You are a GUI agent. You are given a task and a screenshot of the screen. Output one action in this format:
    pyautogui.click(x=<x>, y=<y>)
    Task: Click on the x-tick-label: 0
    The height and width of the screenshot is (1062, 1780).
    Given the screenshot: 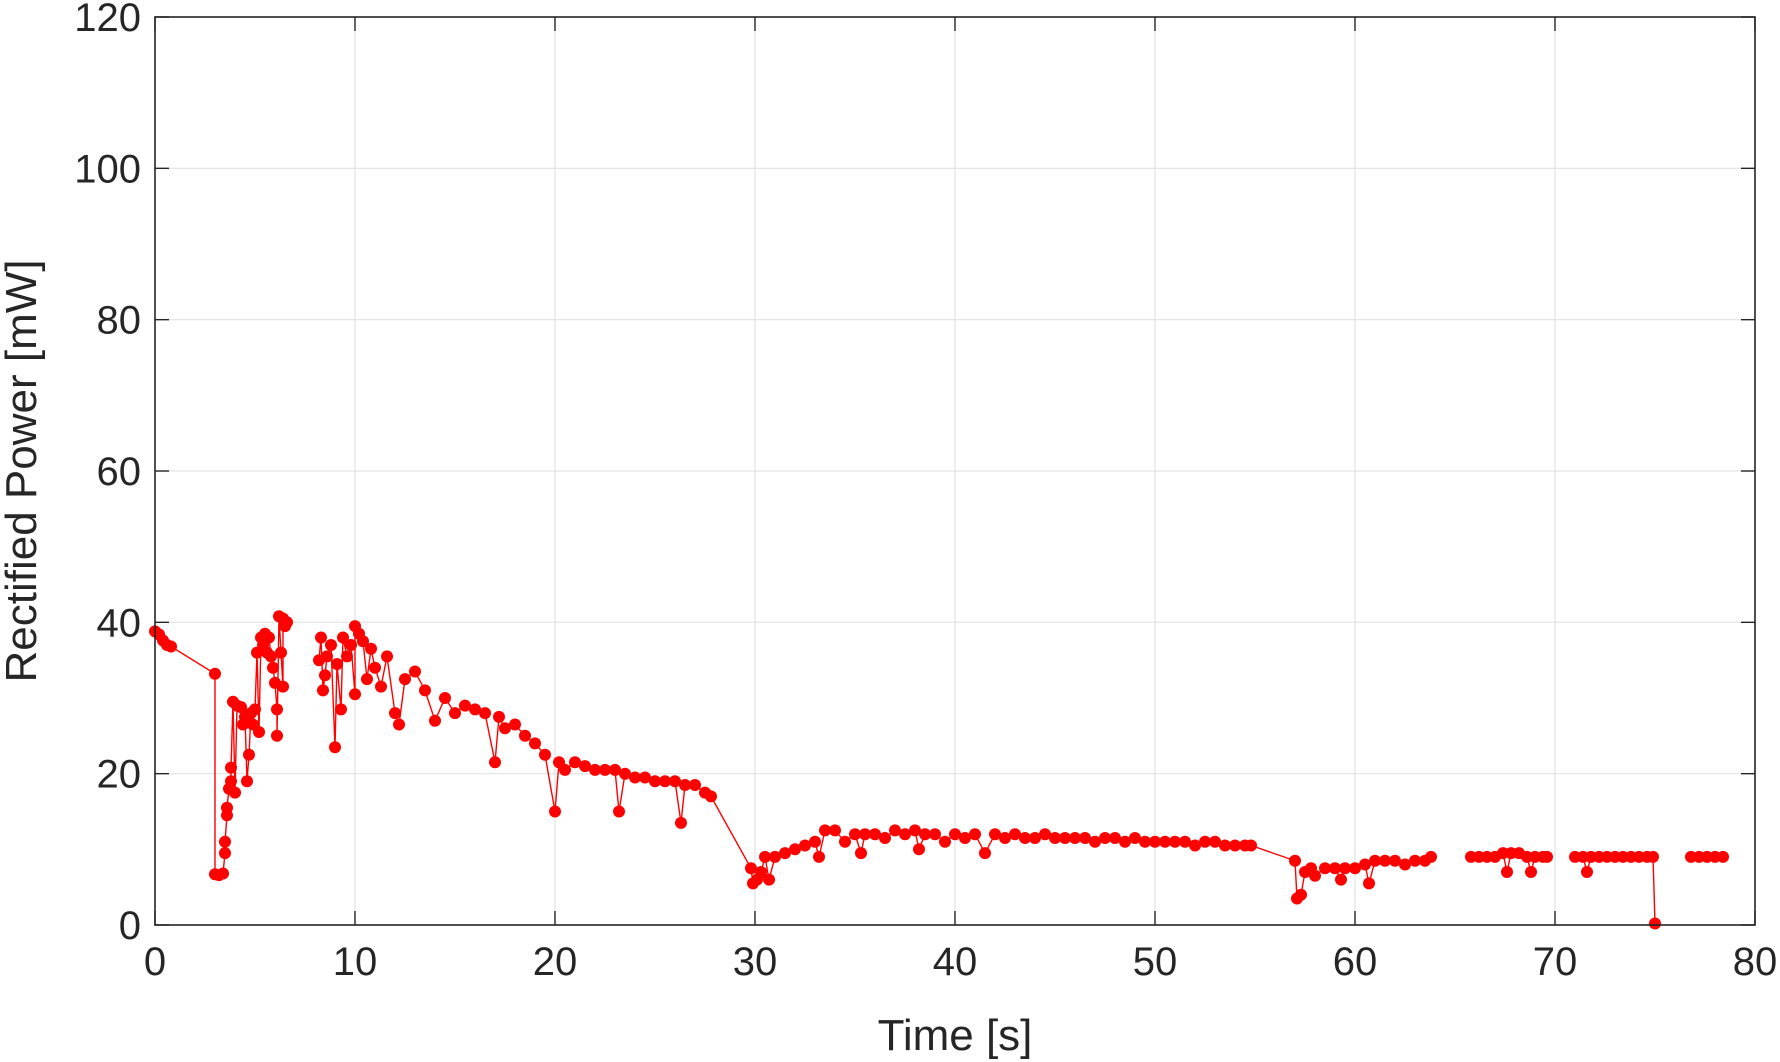 What is the action you would take?
    pyautogui.click(x=155, y=962)
    